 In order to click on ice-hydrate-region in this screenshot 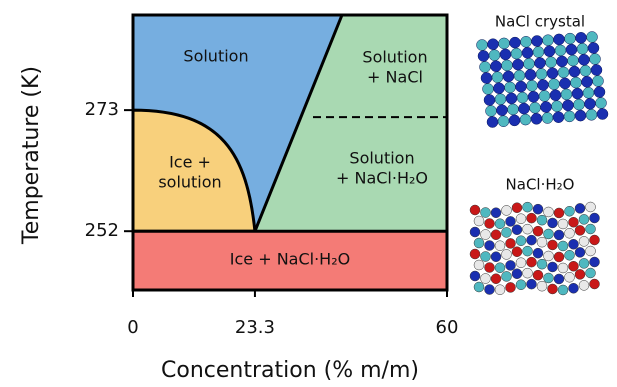, I will do `click(290, 260)`.